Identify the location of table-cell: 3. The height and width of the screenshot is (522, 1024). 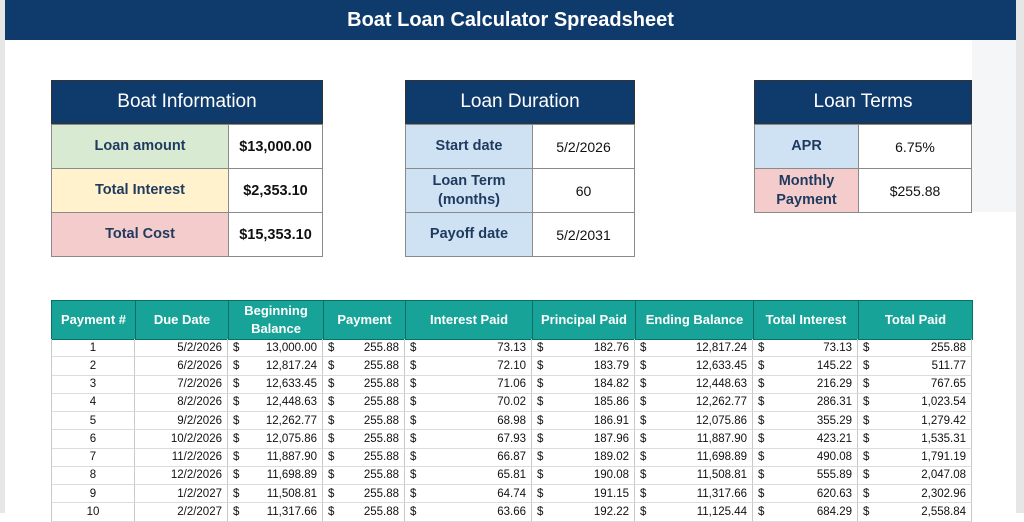
(93, 384).